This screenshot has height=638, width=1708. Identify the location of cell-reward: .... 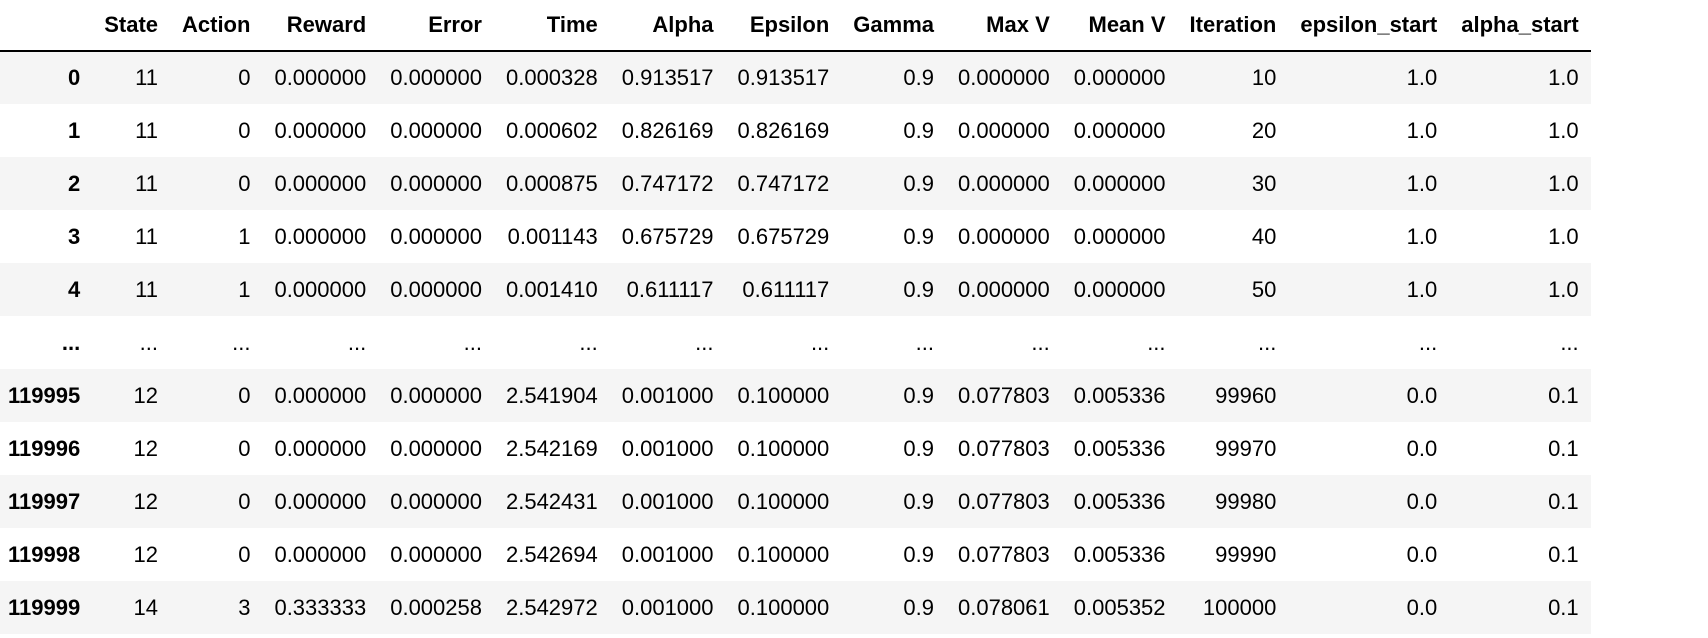
(357, 342).